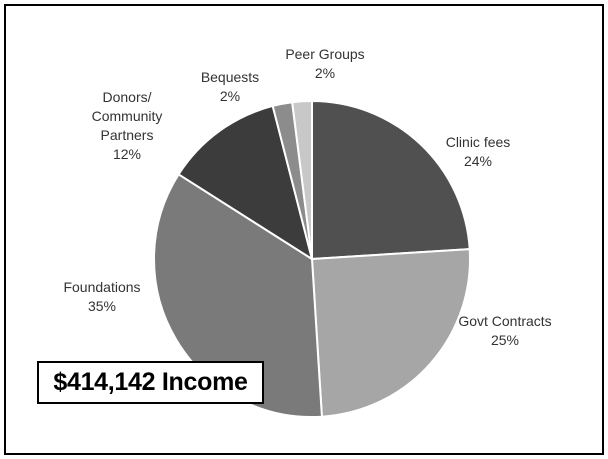  Describe the element at coordinates (101, 296) in the screenshot. I see `slice-label-foundations: Foundations 35%` at that location.